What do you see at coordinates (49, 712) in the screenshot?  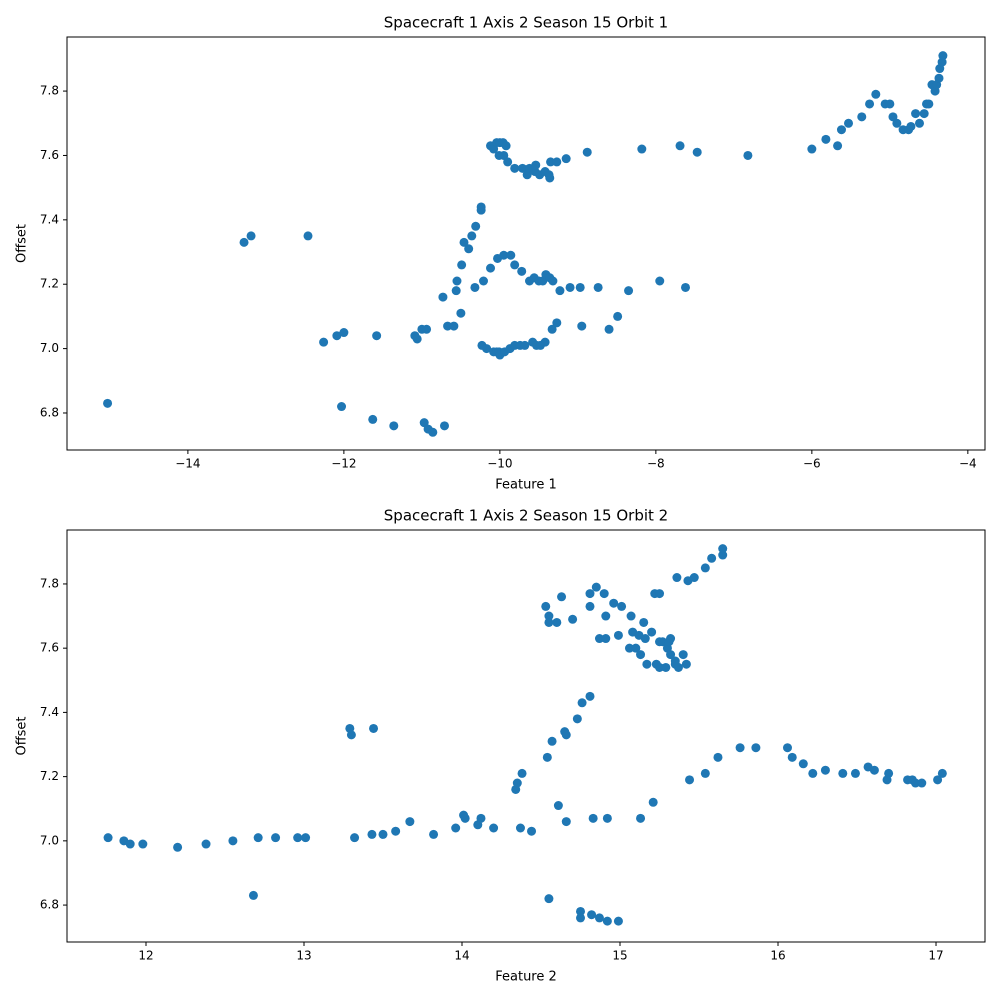 I see `y-tick-label: 7.4` at bounding box center [49, 712].